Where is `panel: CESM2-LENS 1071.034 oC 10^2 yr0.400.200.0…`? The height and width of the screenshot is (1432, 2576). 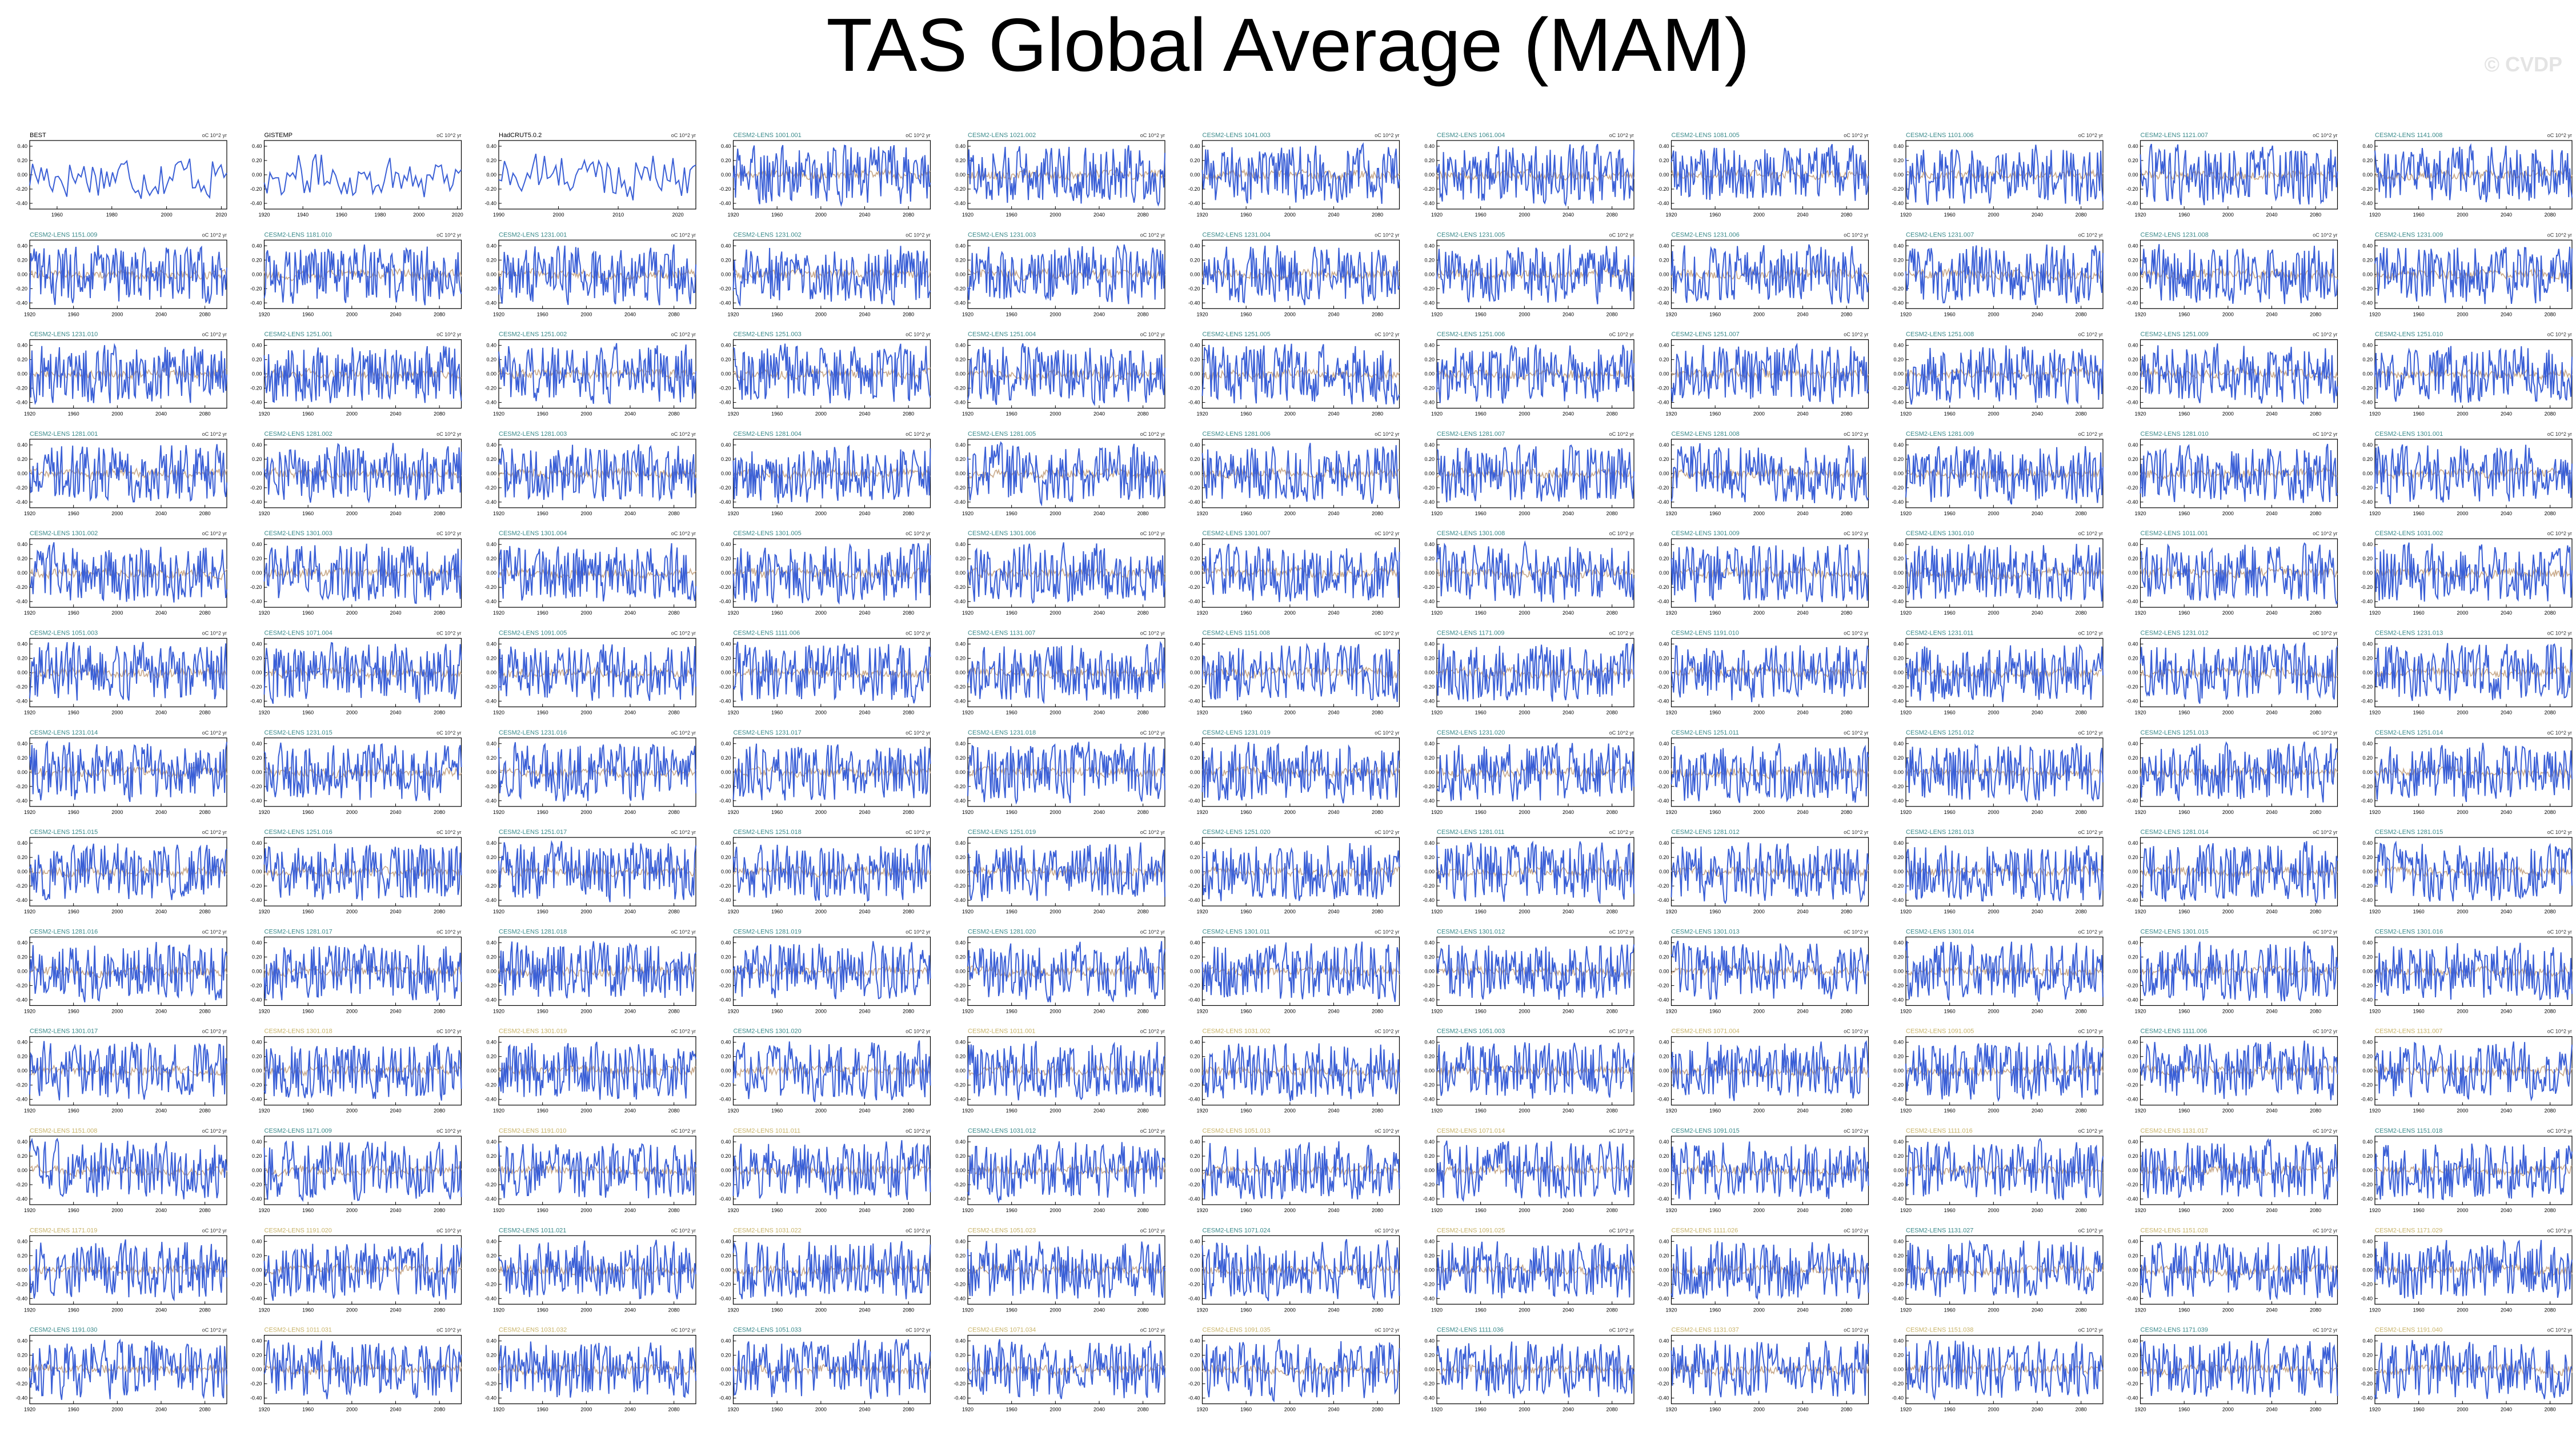
panel: CESM2-LENS 1071.034 oC 10^2 yr0.400.200.0… is located at coordinates (1059, 1370).